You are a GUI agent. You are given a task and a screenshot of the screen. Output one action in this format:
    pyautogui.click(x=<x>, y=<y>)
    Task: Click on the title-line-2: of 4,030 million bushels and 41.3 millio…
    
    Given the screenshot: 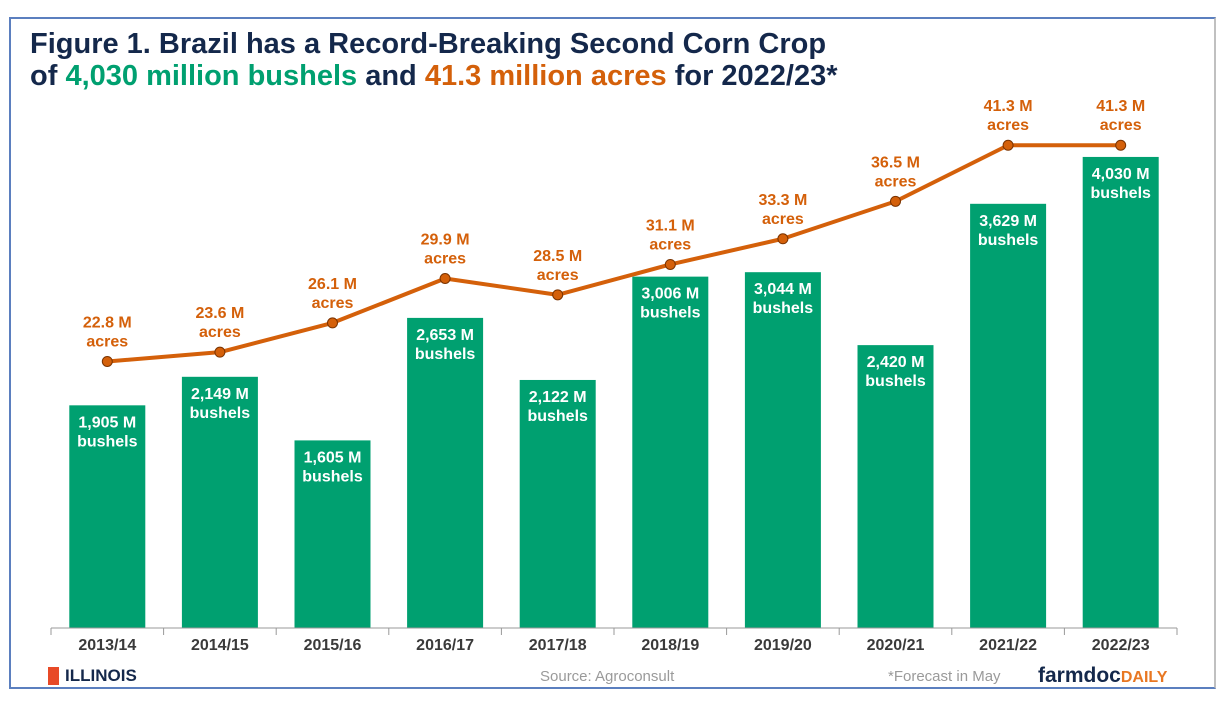 What is the action you would take?
    pyautogui.click(x=434, y=76)
    